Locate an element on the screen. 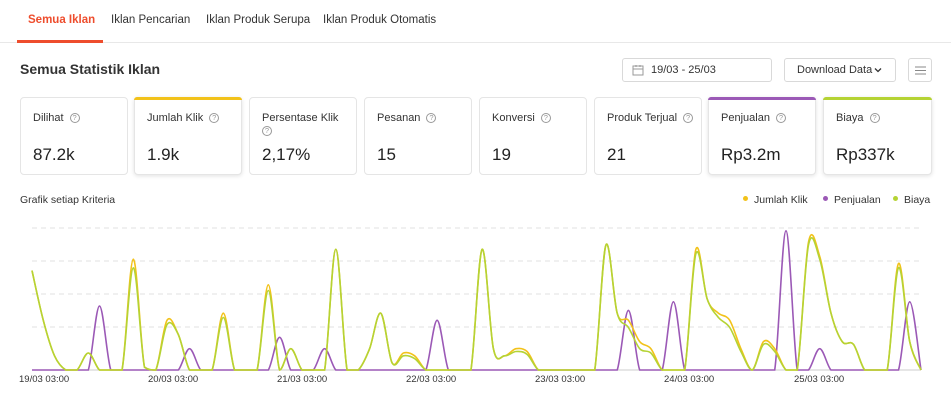 The width and height of the screenshot is (951, 404). metric-card-dilihat: Dilihat? 87.2k is located at coordinates (74, 136).